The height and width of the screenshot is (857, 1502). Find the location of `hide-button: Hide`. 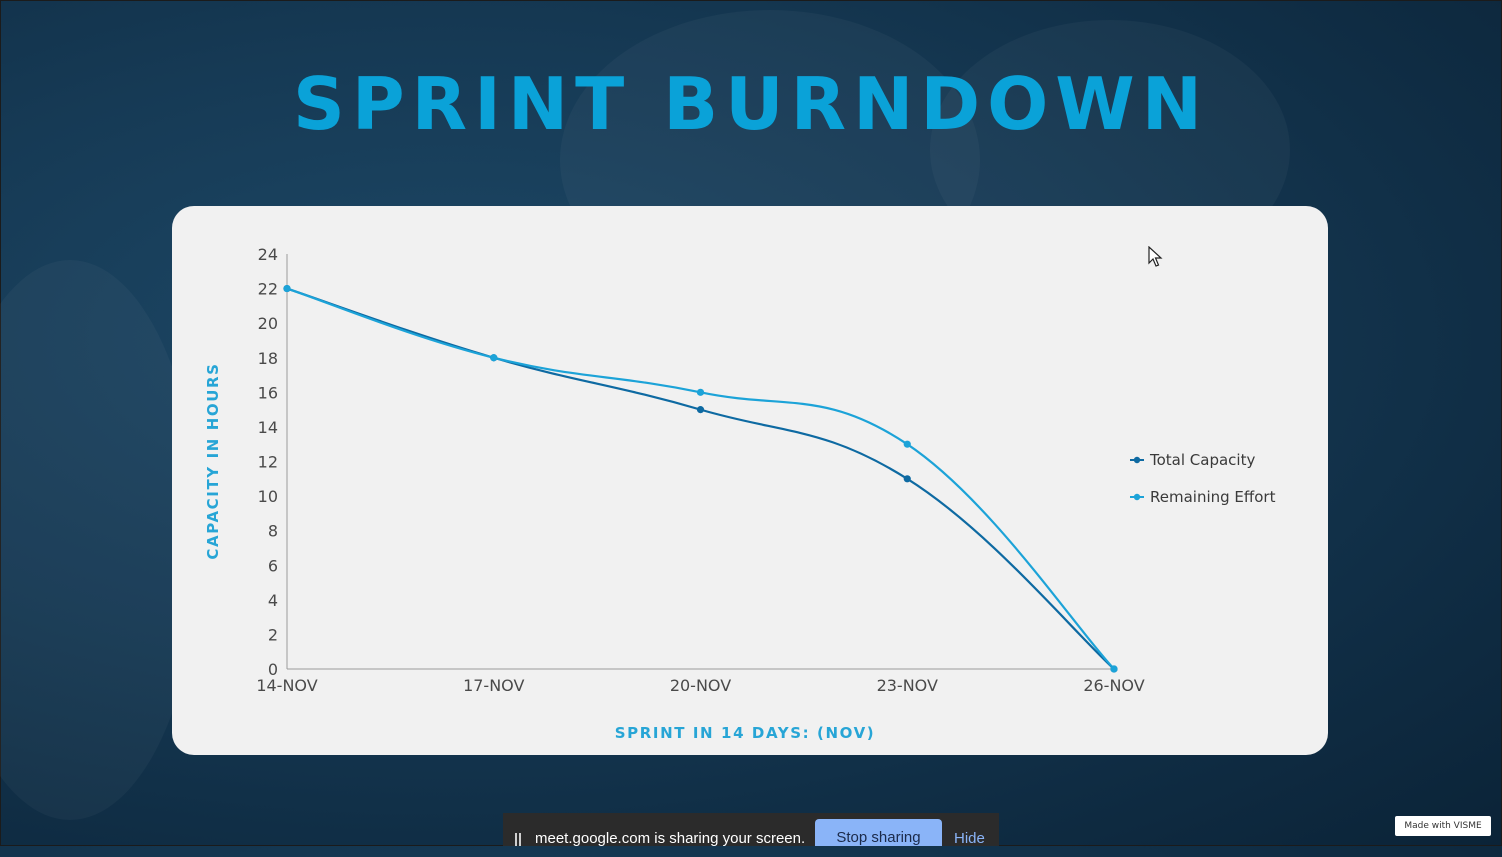

hide-button: Hide is located at coordinates (969, 838).